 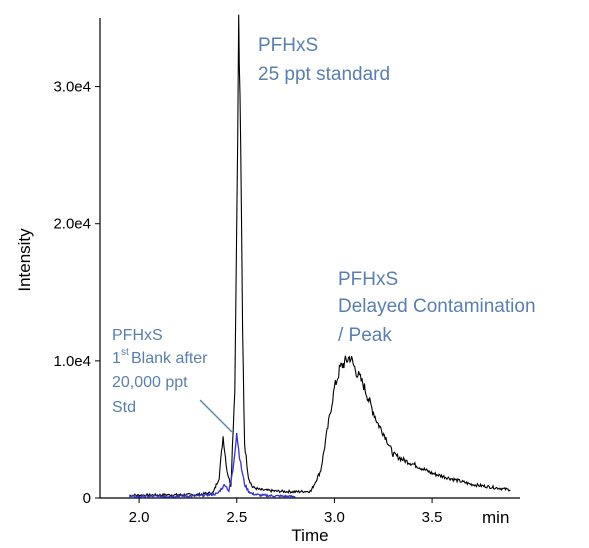 I want to click on annotation-contamination: PFHxS Delayed Contamination / Peak, so click(x=437, y=307).